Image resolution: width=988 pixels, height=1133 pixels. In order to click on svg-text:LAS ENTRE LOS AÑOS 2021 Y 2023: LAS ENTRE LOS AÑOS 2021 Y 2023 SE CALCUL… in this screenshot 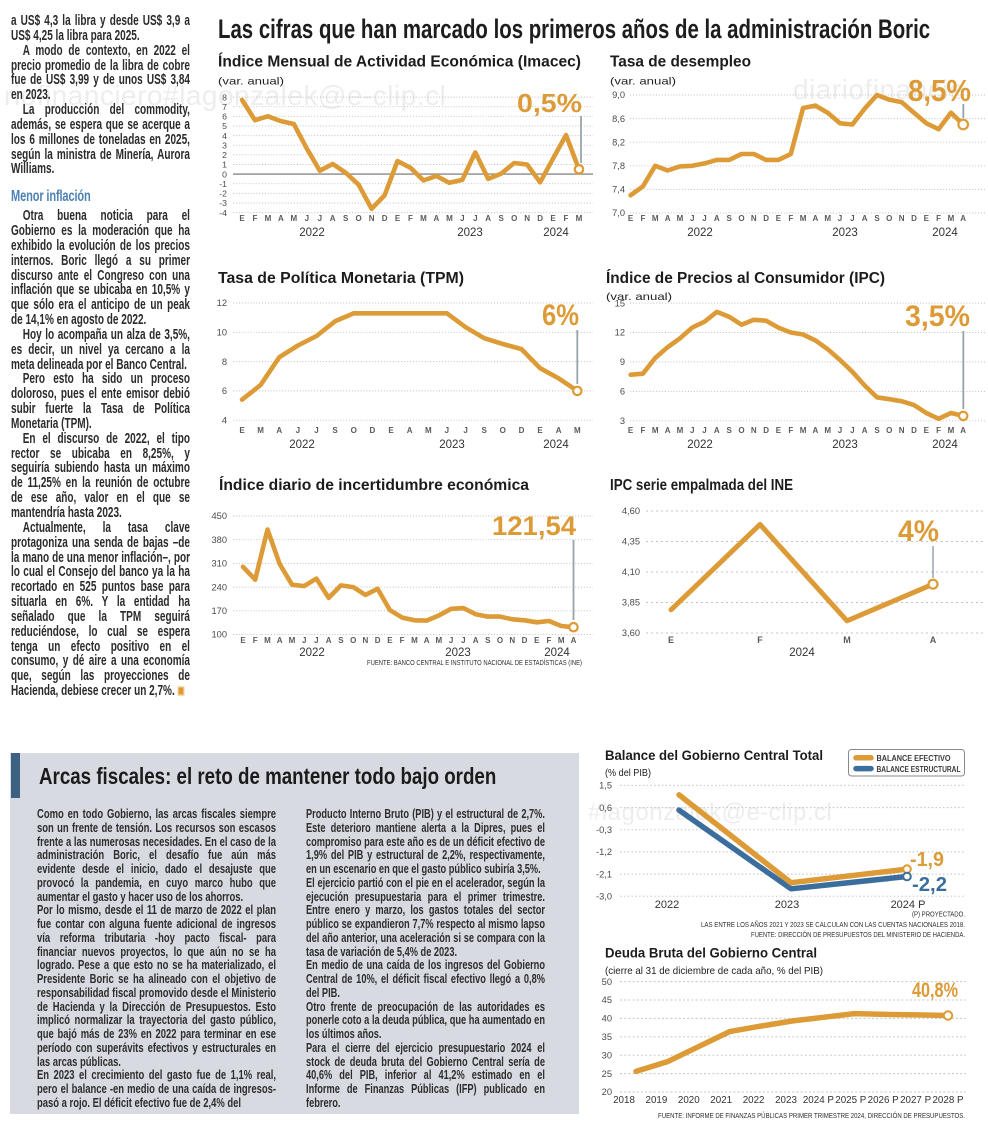, I will do `click(833, 924)`.